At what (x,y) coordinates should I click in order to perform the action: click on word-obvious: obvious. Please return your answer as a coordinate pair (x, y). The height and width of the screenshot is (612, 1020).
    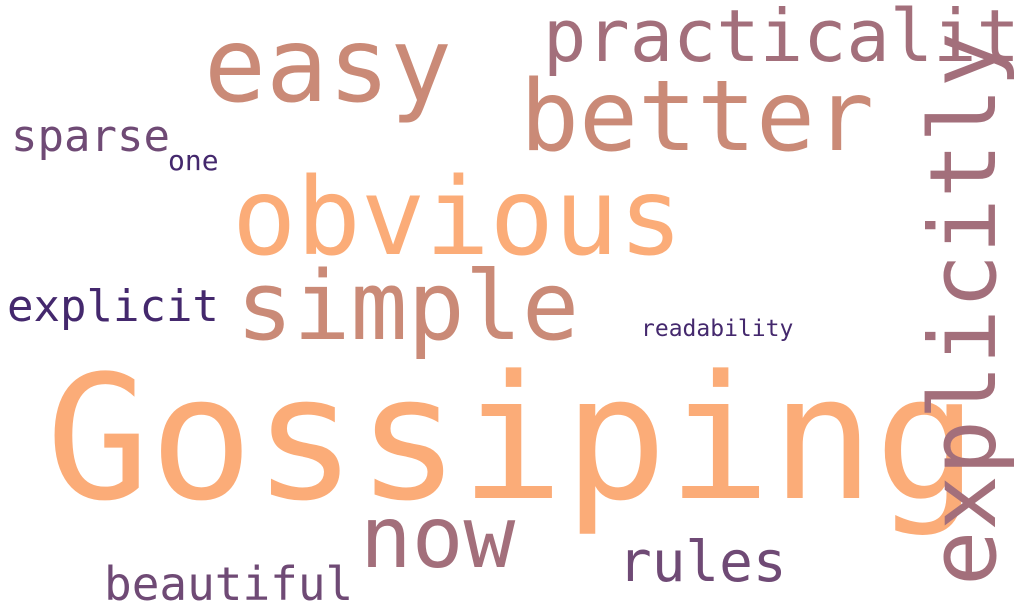
    Looking at the image, I should click on (457, 218).